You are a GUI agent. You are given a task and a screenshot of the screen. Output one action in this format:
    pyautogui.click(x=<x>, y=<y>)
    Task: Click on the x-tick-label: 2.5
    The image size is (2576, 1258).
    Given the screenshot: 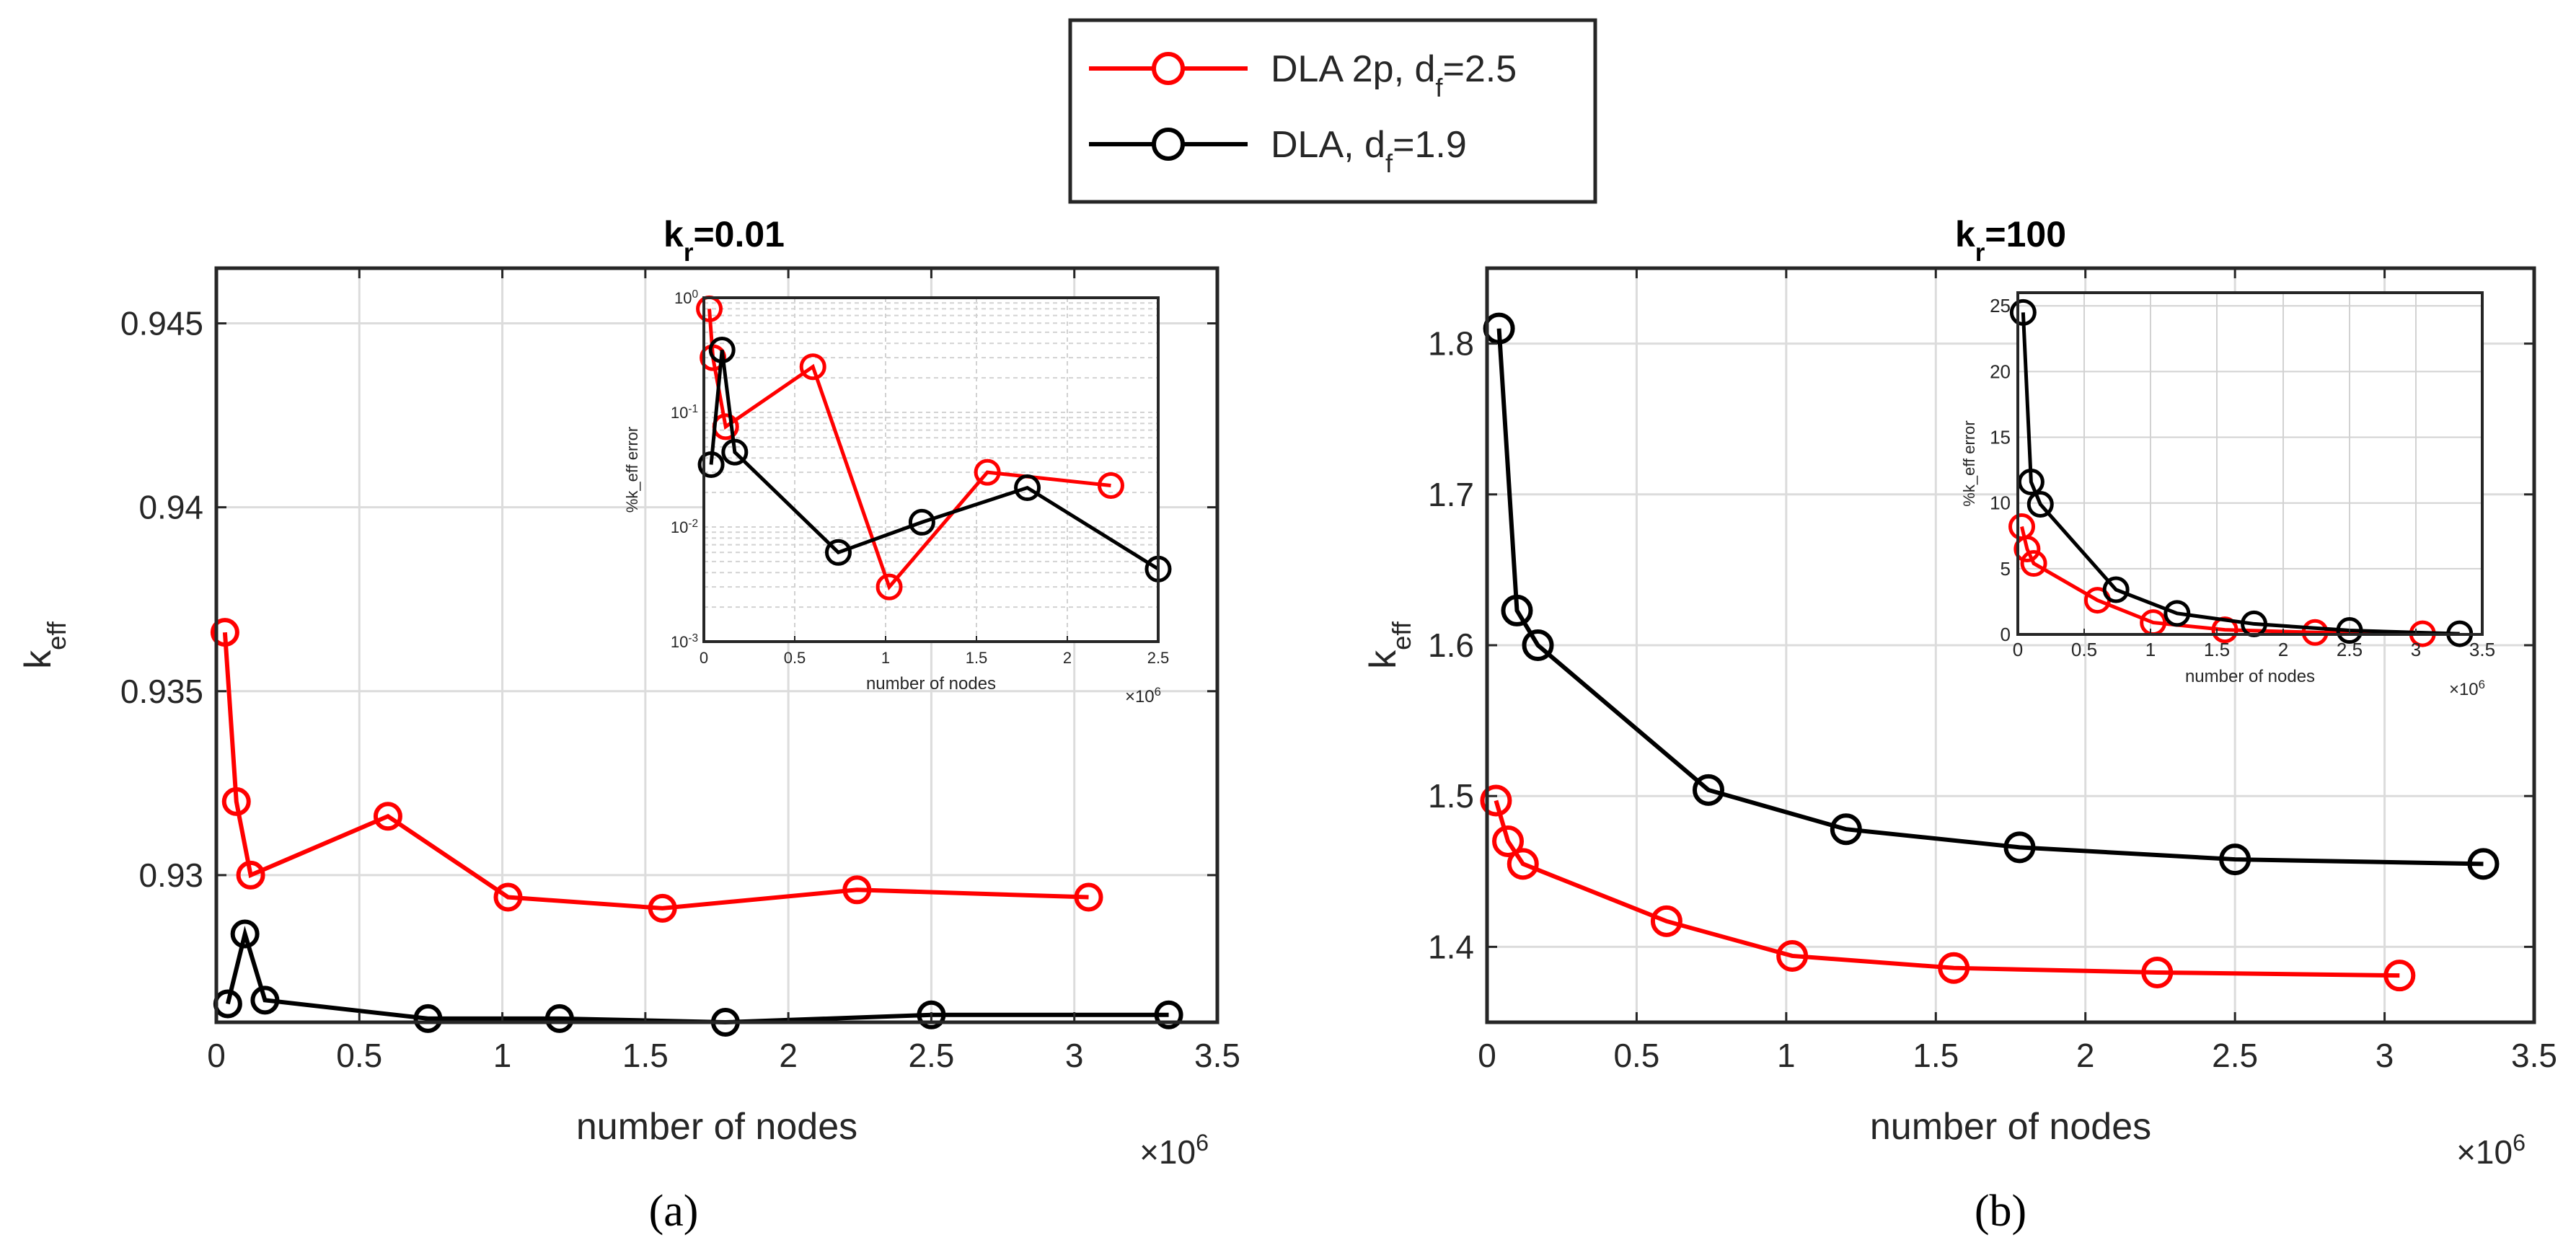 What is the action you would take?
    pyautogui.click(x=931, y=1056)
    